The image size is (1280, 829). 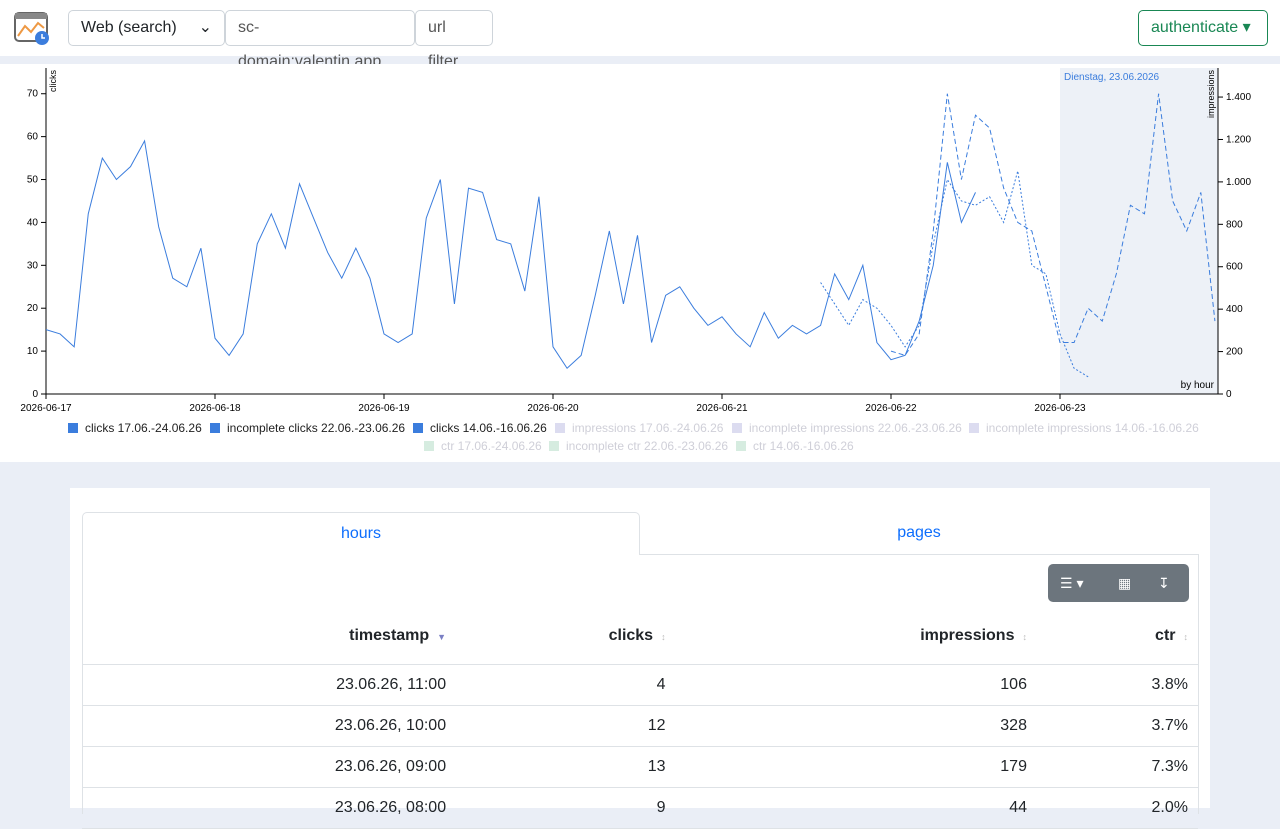 What do you see at coordinates (1234, 309) in the screenshot?
I see `y2-tick-label: 400` at bounding box center [1234, 309].